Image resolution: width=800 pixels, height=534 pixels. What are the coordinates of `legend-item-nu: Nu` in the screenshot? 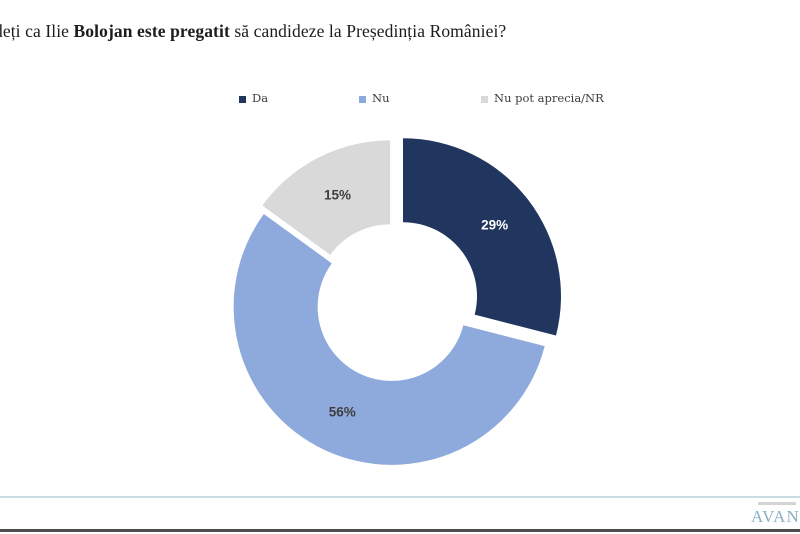 It's located at (374, 98).